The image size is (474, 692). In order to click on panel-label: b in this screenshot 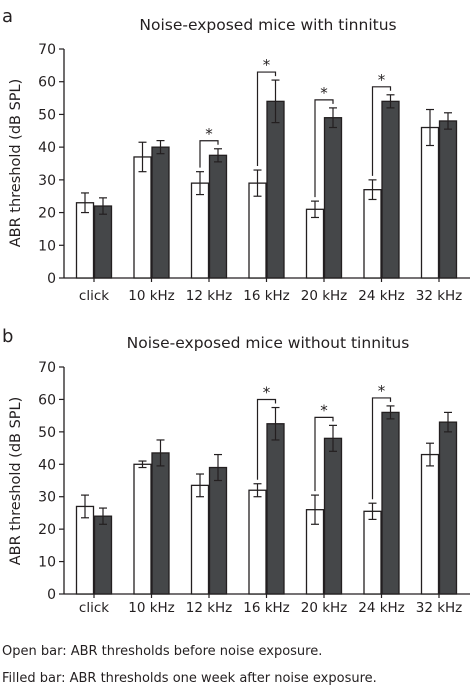, I will do `click(7, 336)`.